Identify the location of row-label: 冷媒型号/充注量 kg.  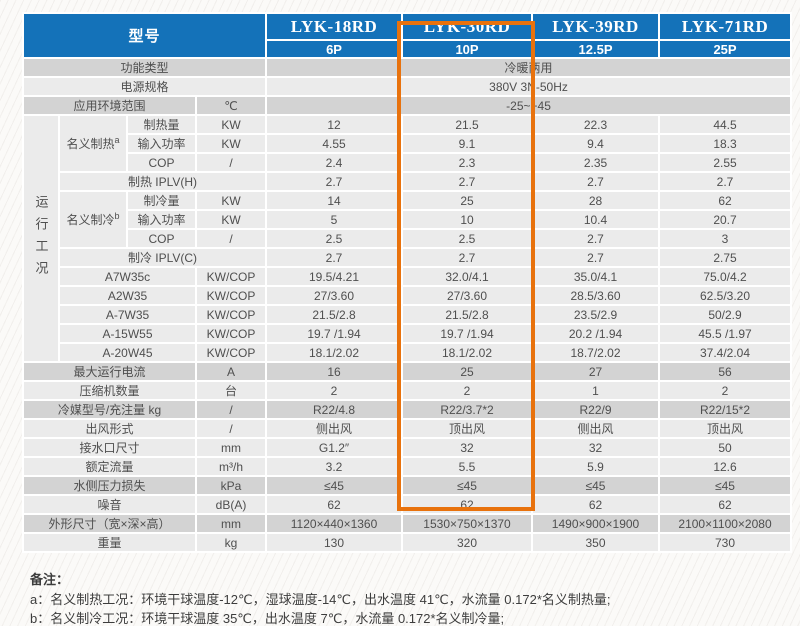
(109, 409).